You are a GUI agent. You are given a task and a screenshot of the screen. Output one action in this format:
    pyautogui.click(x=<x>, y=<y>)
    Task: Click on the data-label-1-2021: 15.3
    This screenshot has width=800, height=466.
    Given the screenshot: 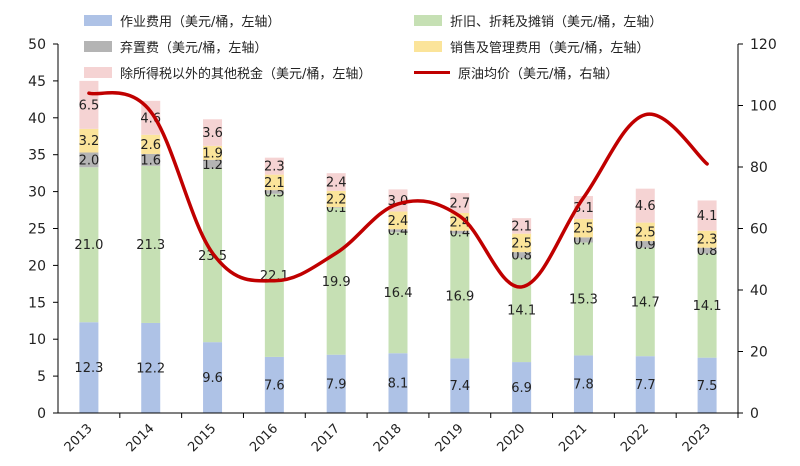 What is the action you would take?
    pyautogui.click(x=583, y=299)
    